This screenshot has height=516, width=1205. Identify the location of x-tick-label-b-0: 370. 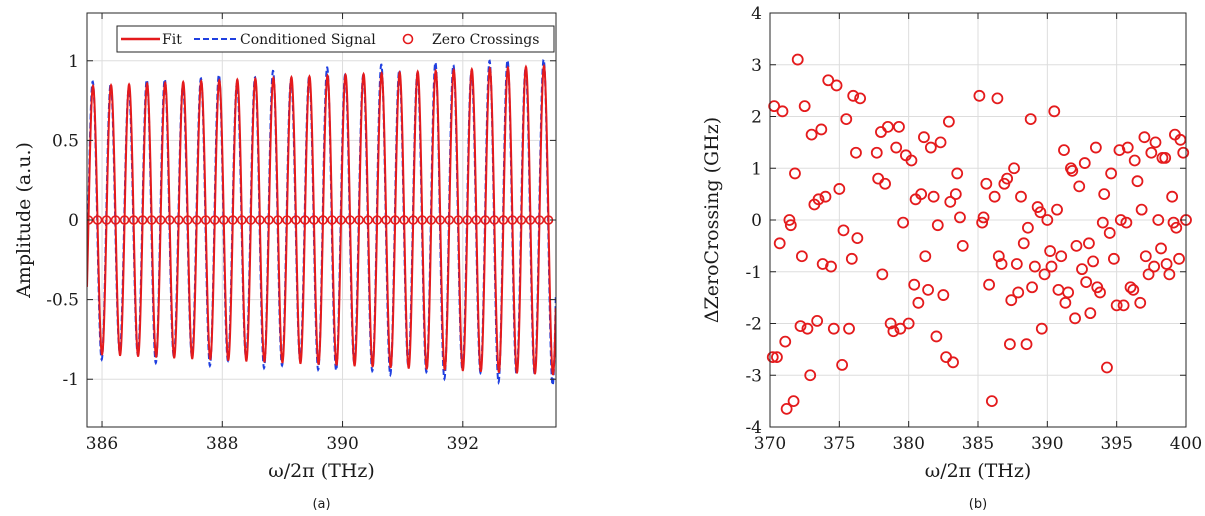
(770, 444).